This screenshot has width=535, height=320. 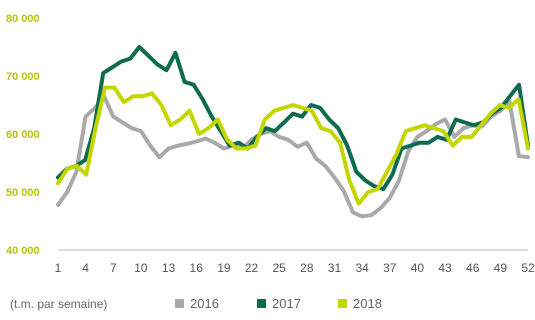 What do you see at coordinates (23, 251) in the screenshot?
I see `y-tick-label: 40 000` at bounding box center [23, 251].